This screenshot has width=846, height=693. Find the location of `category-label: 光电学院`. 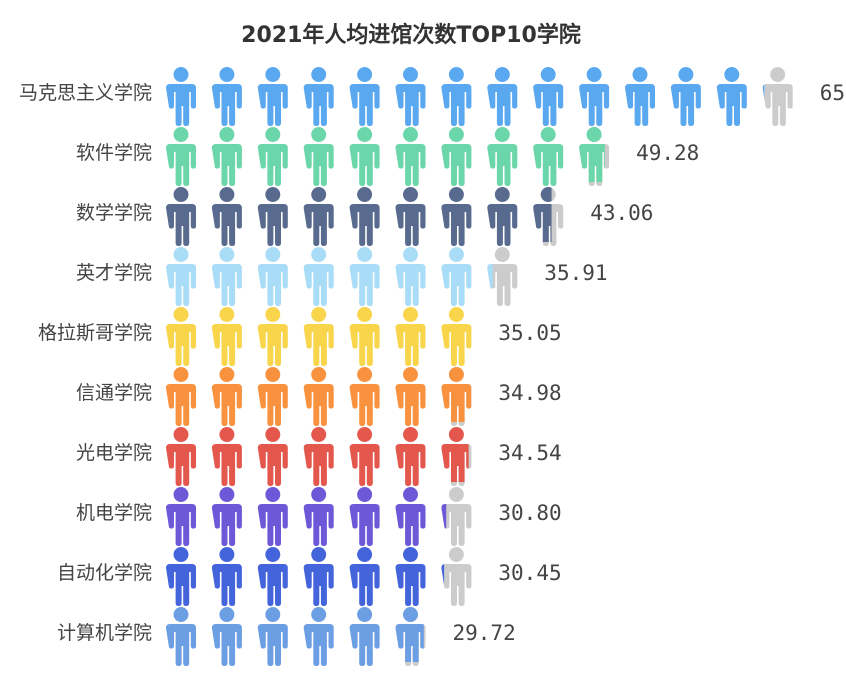

category-label: 光电学院 is located at coordinates (114, 453).